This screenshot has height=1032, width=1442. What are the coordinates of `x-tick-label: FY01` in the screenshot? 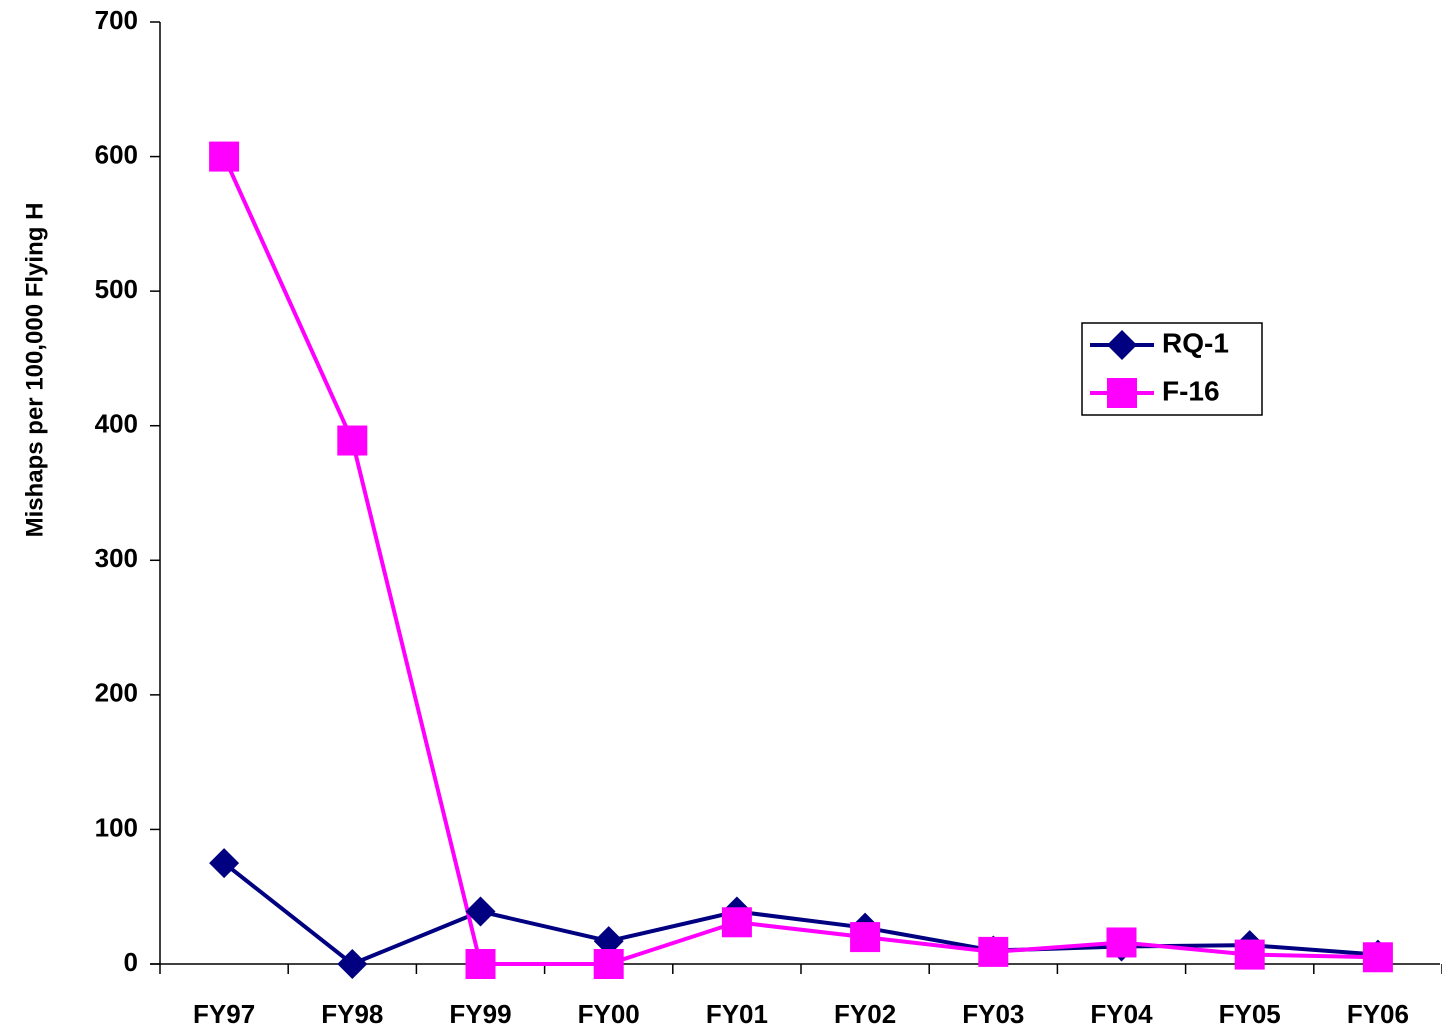 It's located at (737, 1014).